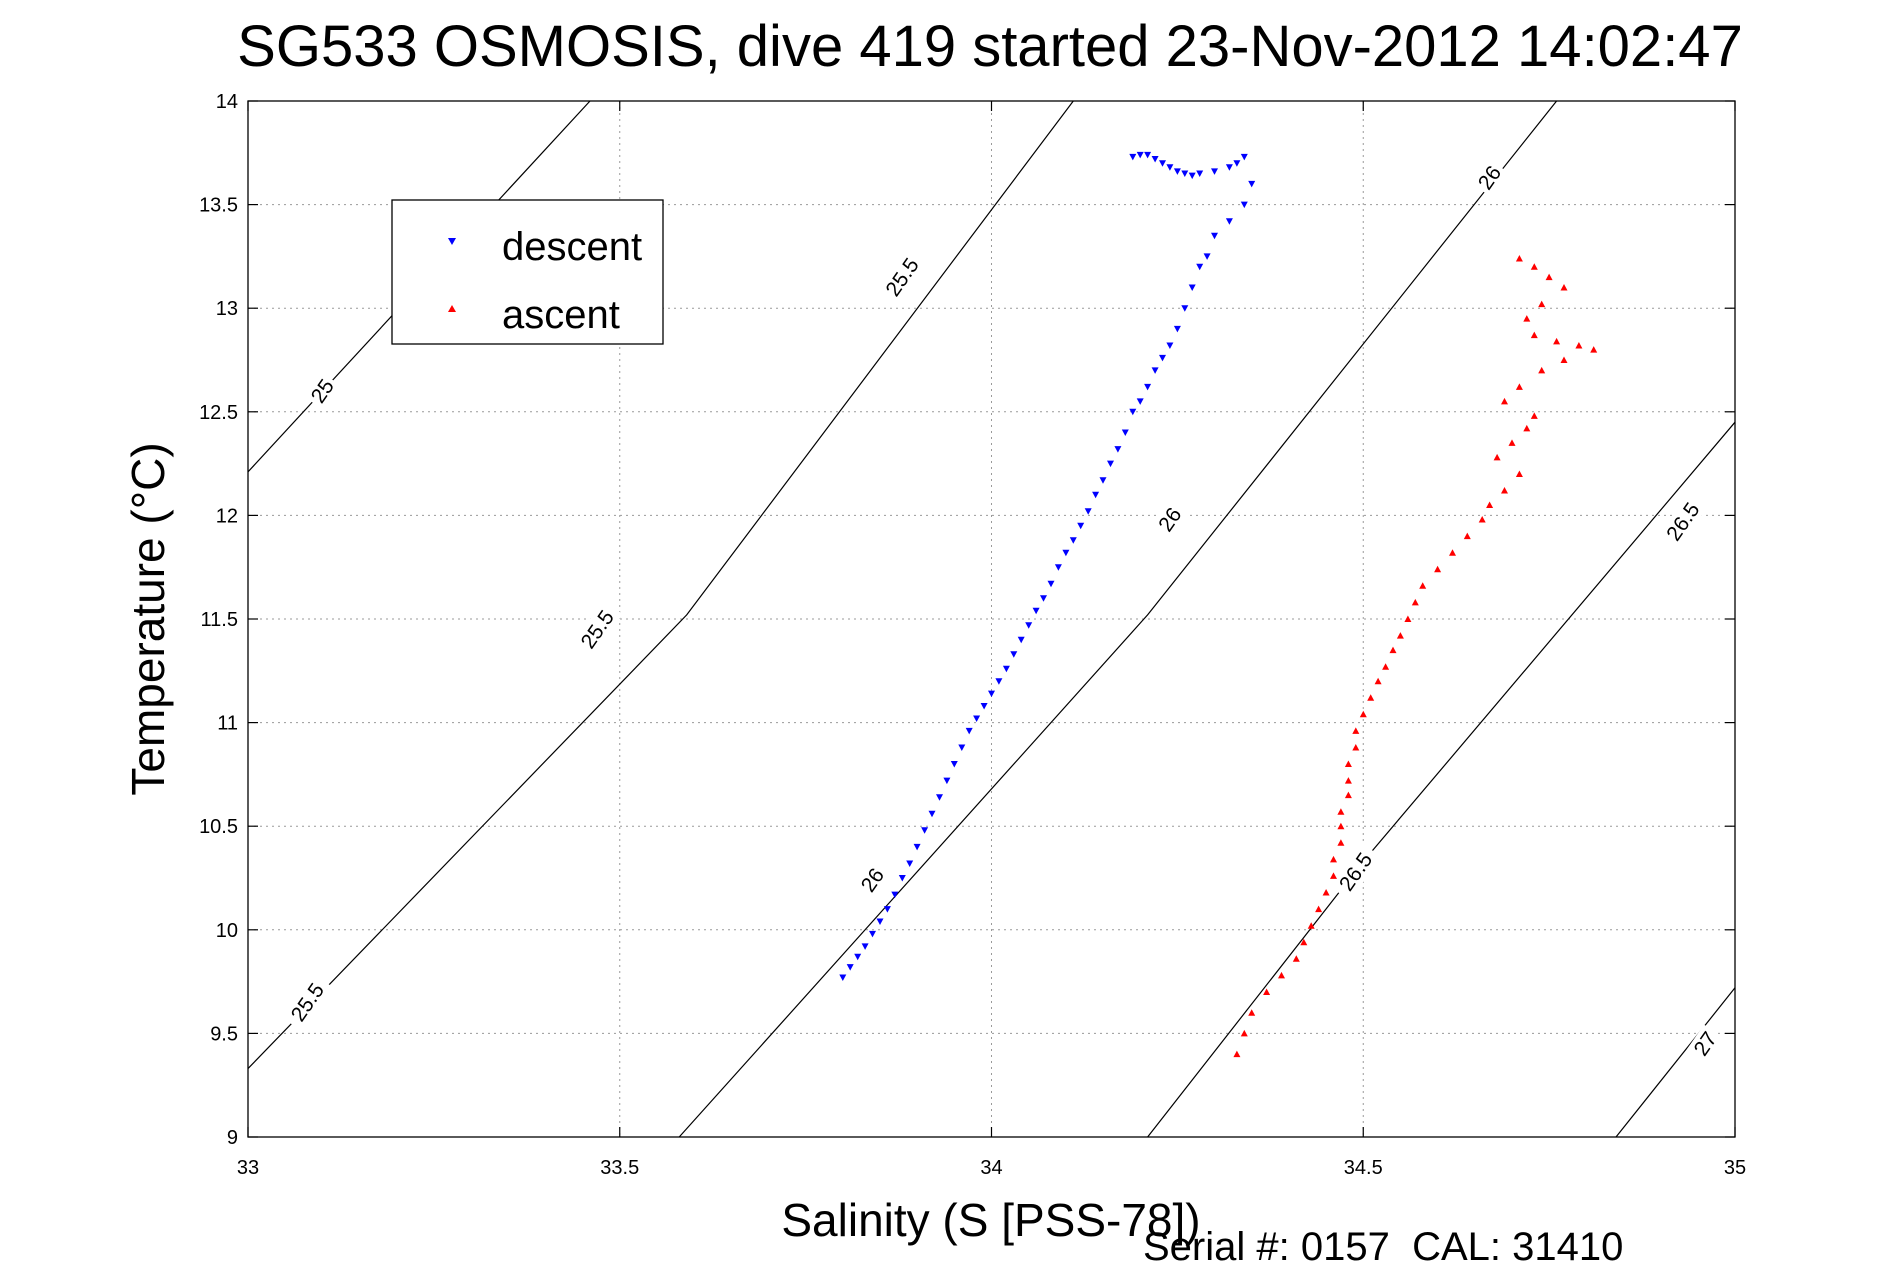 The image size is (1891, 1262). I want to click on y-tick-label: 9, so click(232, 1138).